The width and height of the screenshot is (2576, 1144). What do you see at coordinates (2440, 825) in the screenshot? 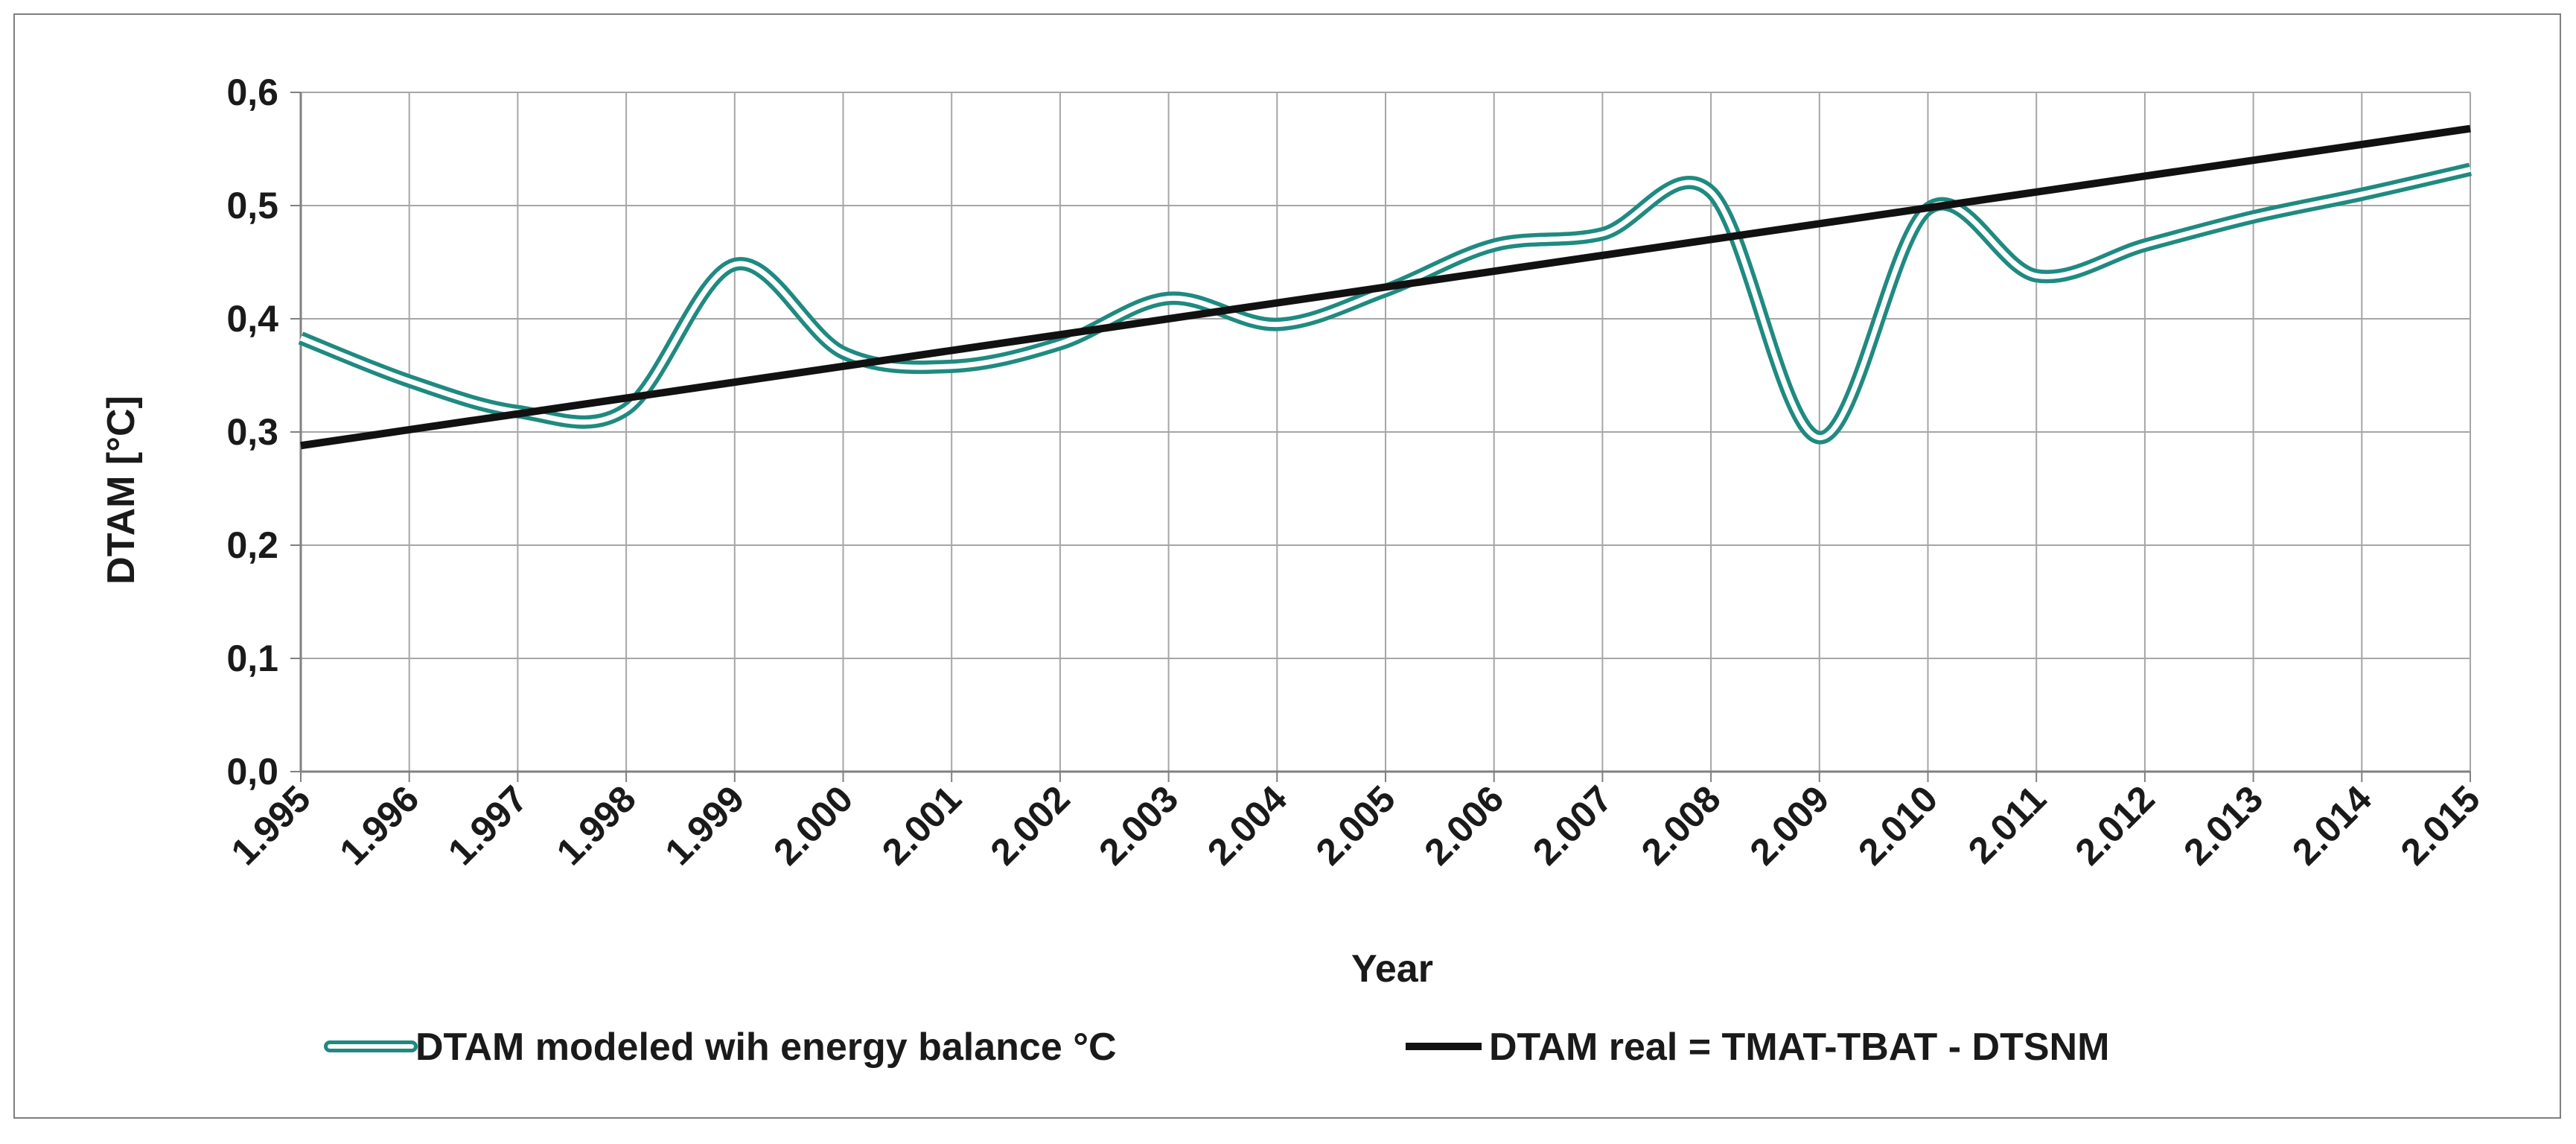
I see `x-tick-label: 2.015` at bounding box center [2440, 825].